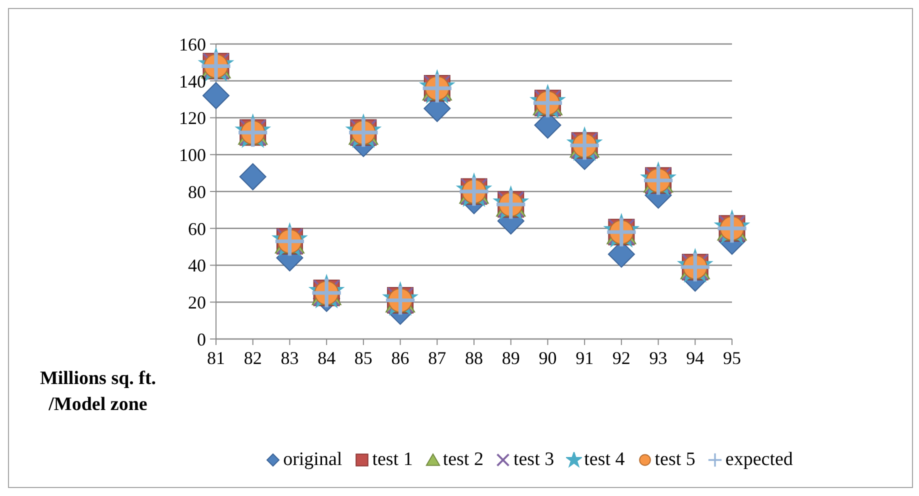  Describe the element at coordinates (98, 379) in the screenshot. I see `y-axis-title: Millions sq. ft.` at that location.